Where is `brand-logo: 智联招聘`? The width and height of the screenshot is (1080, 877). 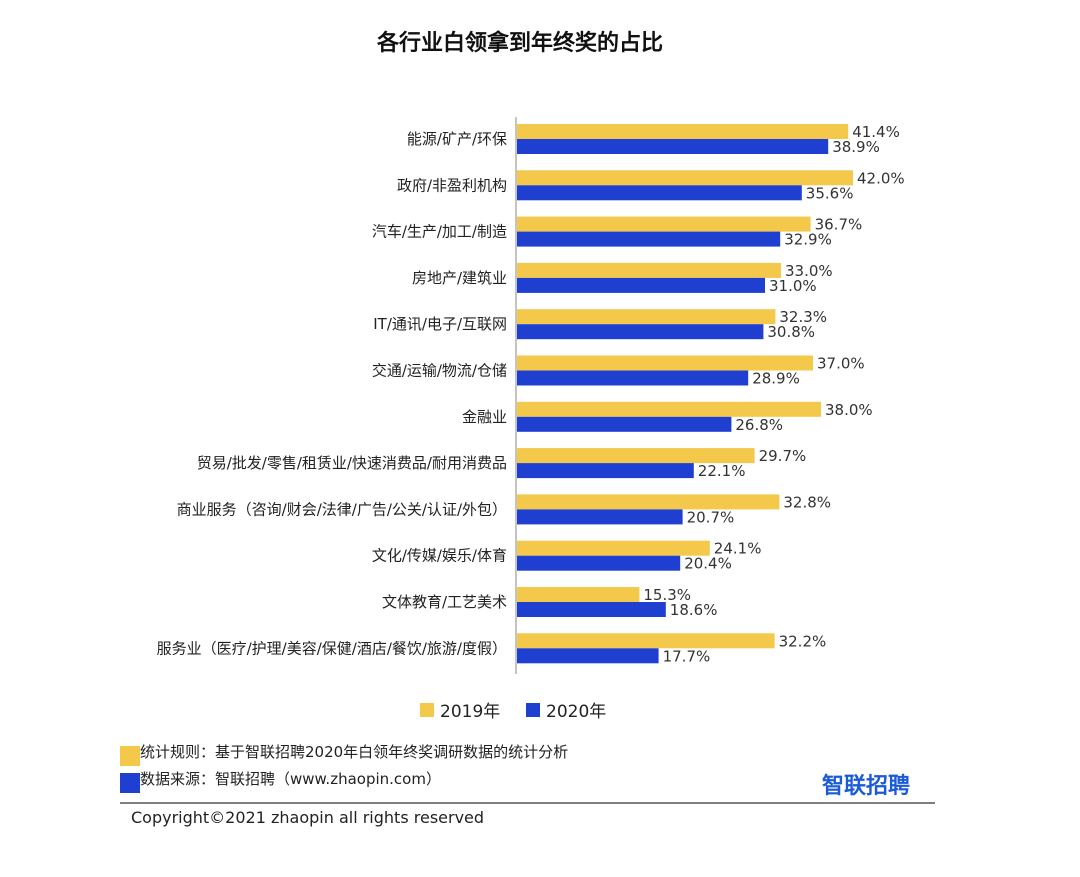
brand-logo: 智联招聘 is located at coordinates (866, 786).